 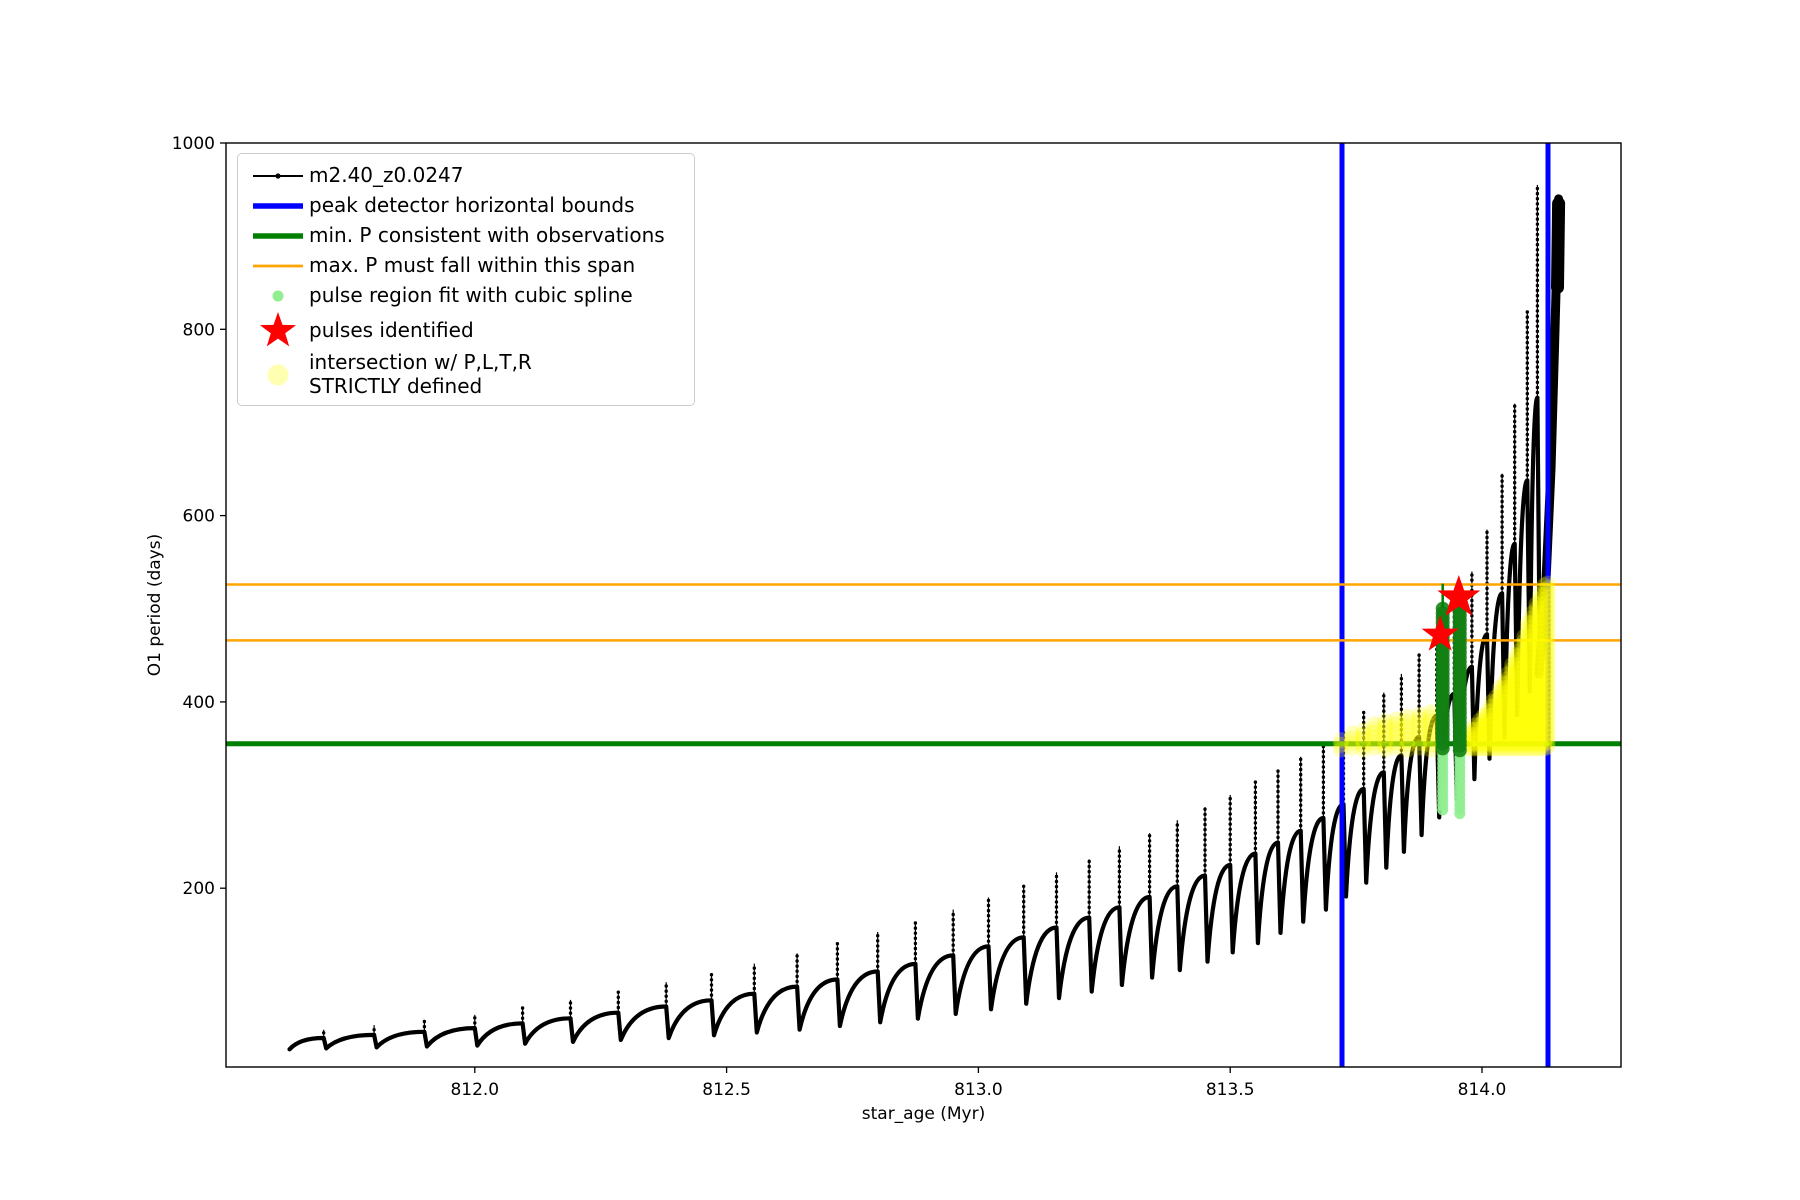 I want to click on x-tick-label: 813.5, so click(x=1230, y=1090).